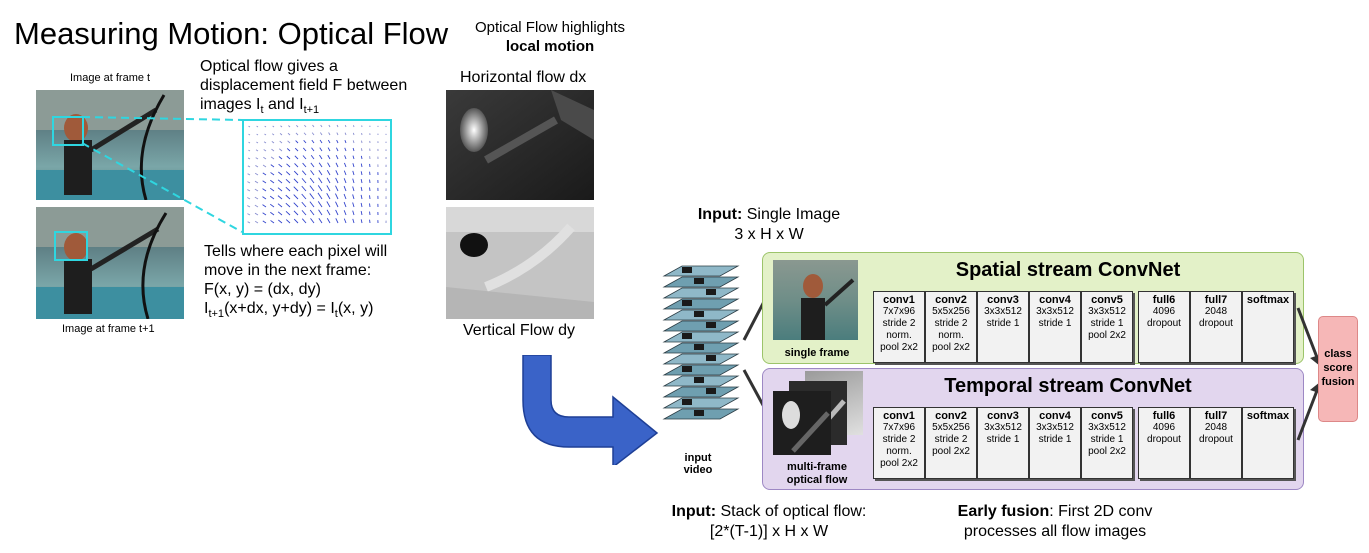  Describe the element at coordinates (1164, 443) in the screenshot. I see `temporal-layer-full6: full6 4096 dropout` at that location.